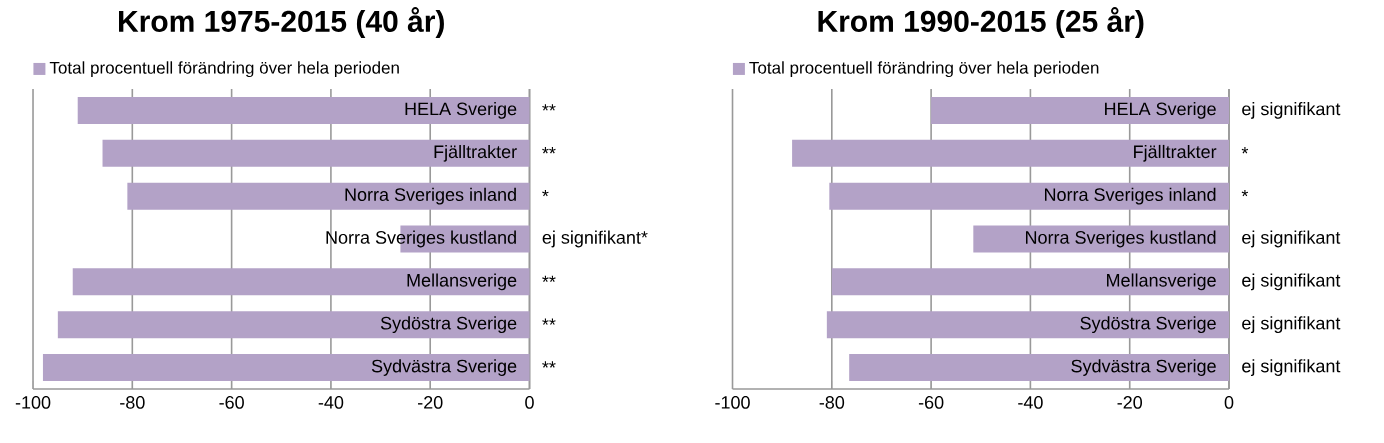 Image resolution: width=1384 pixels, height=443 pixels. I want to click on text: ej signifikant*, so click(595, 239).